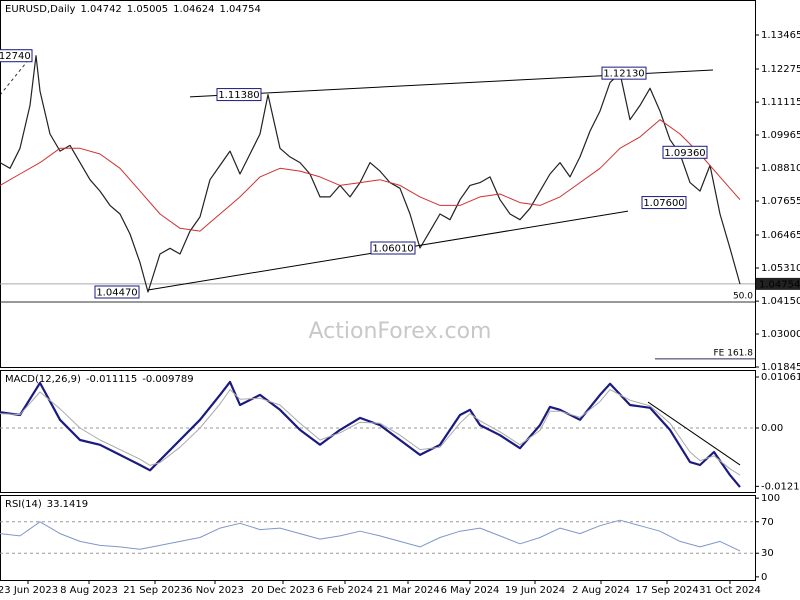 The height and width of the screenshot is (600, 800). What do you see at coordinates (780, 235) in the screenshot?
I see `y-tick-label: 1.06465` at bounding box center [780, 235].